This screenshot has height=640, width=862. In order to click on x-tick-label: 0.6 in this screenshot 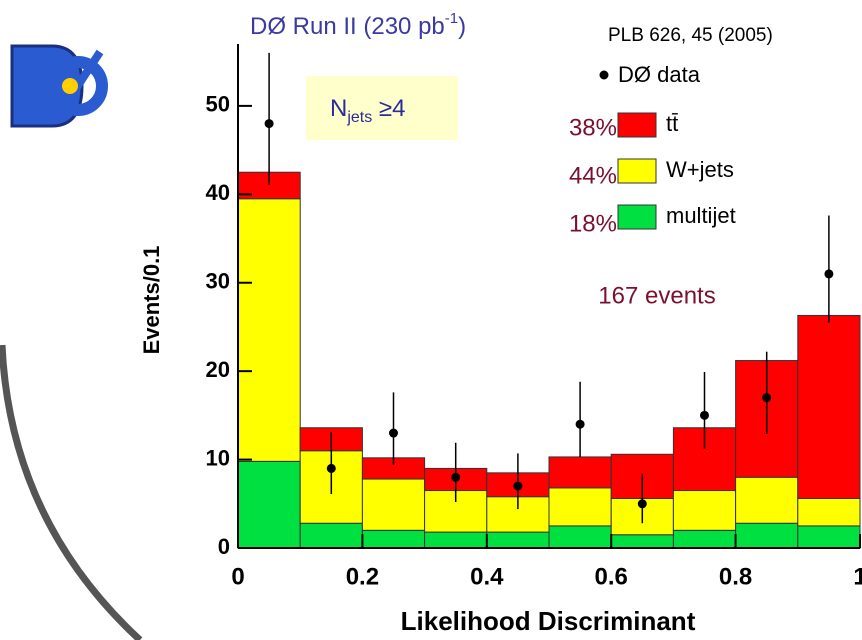, I will do `click(611, 576)`.